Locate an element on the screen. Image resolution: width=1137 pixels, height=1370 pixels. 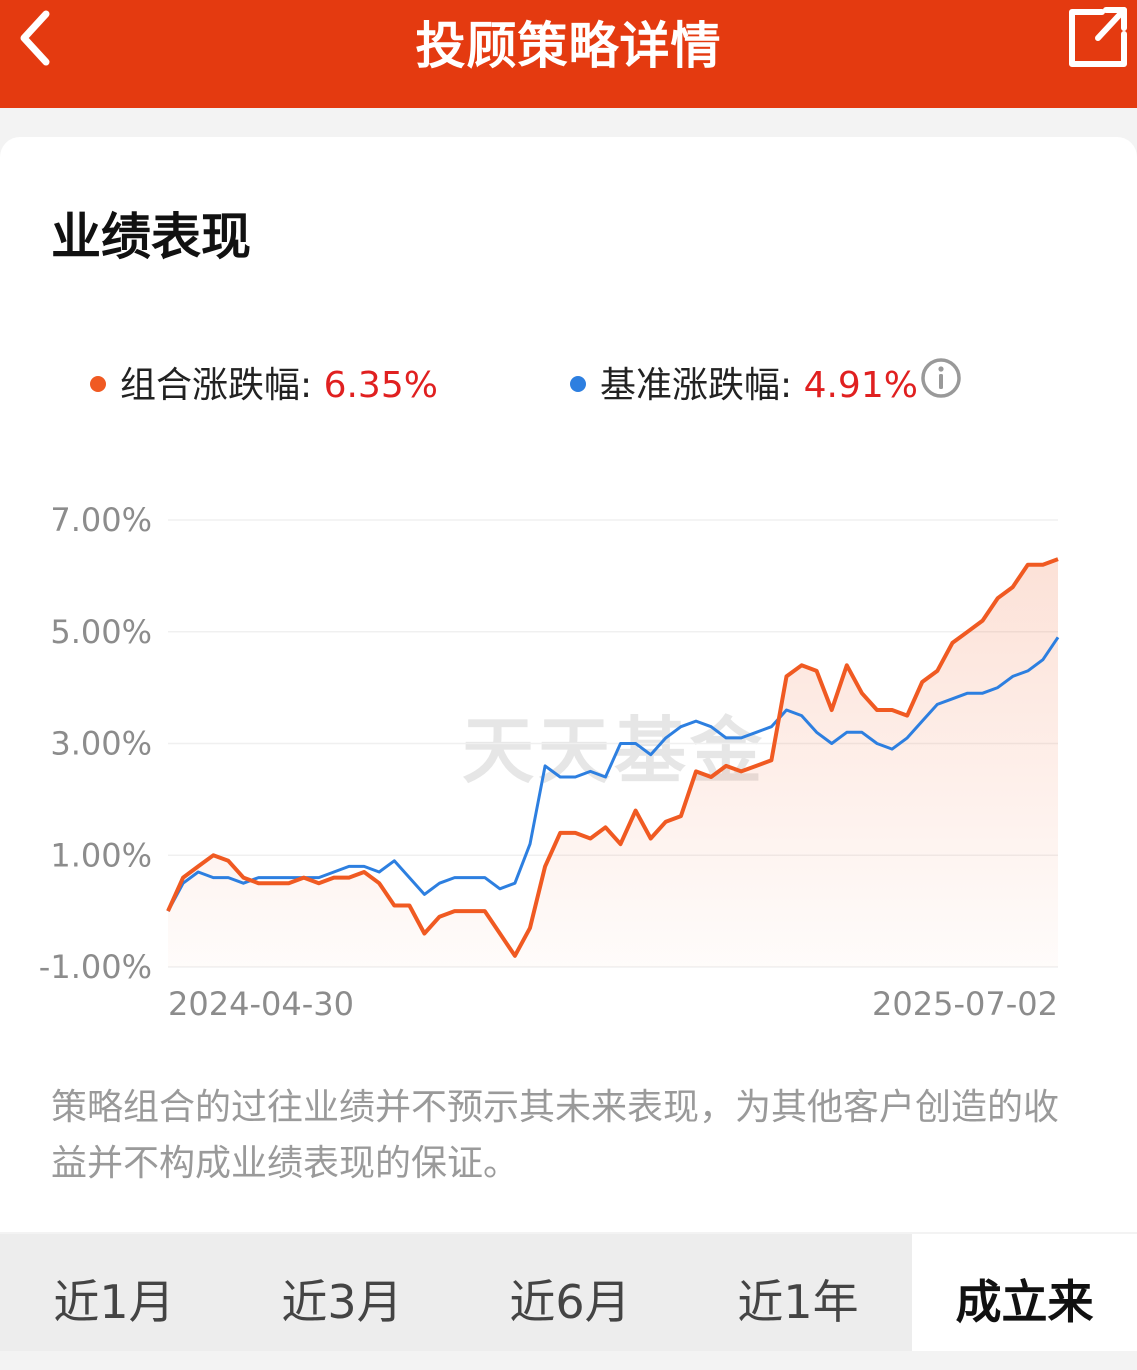
tab-6-months: 近6月 is located at coordinates (570, 1302).